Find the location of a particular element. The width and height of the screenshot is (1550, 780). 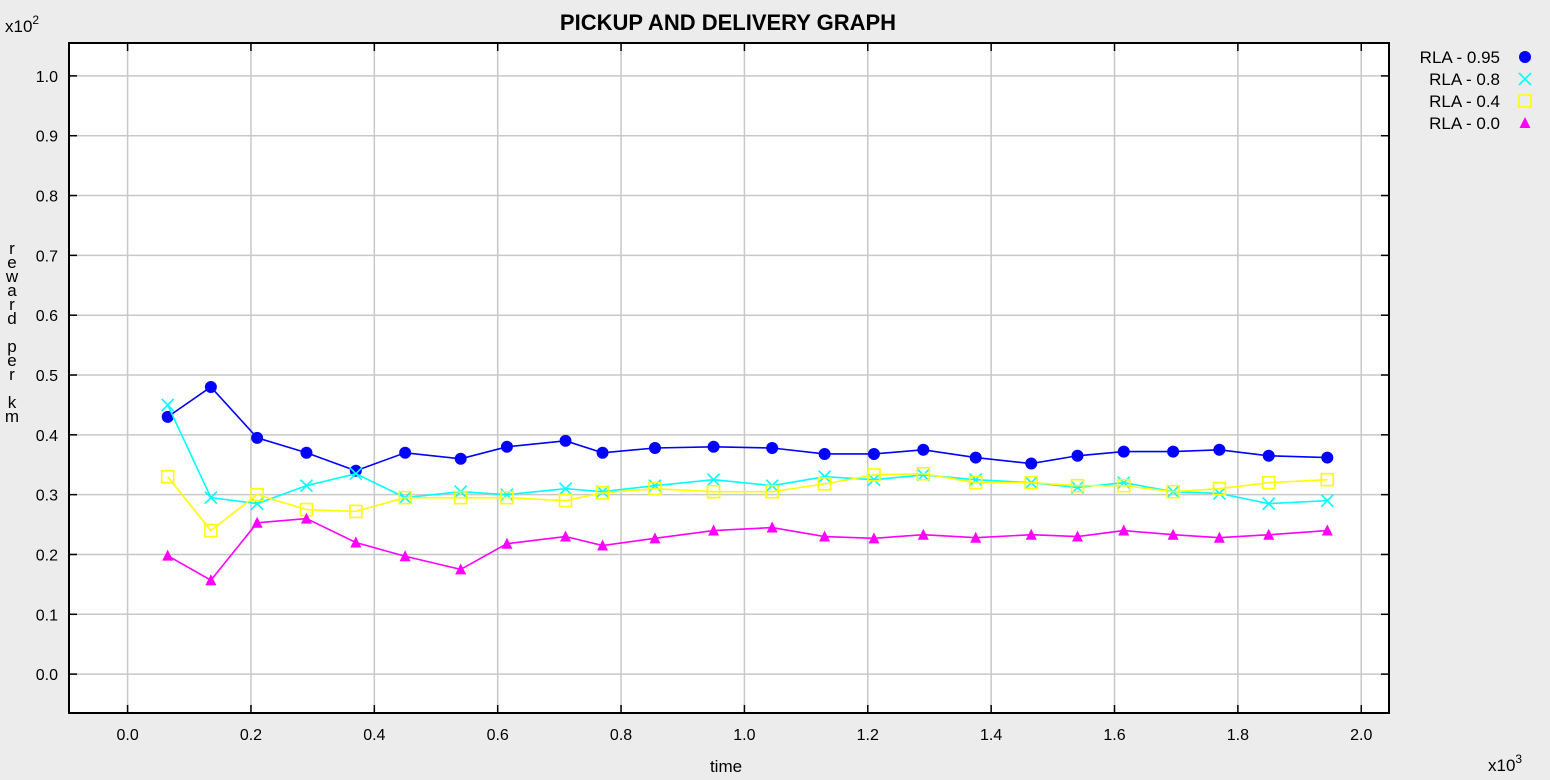

y-tick-label: 0.0 is located at coordinates (47, 675).